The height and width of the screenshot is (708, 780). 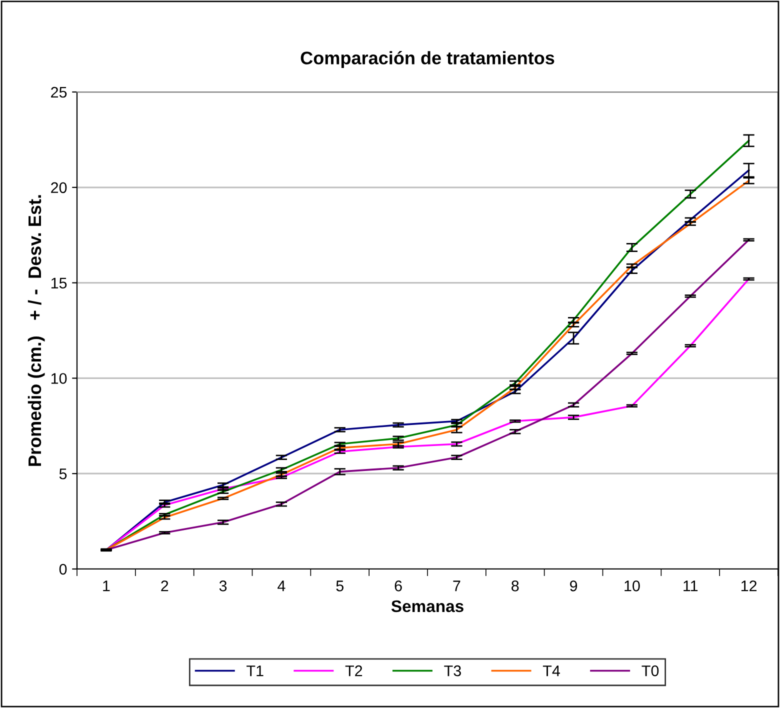 What do you see at coordinates (59, 283) in the screenshot?
I see `y-tick-label: 15` at bounding box center [59, 283].